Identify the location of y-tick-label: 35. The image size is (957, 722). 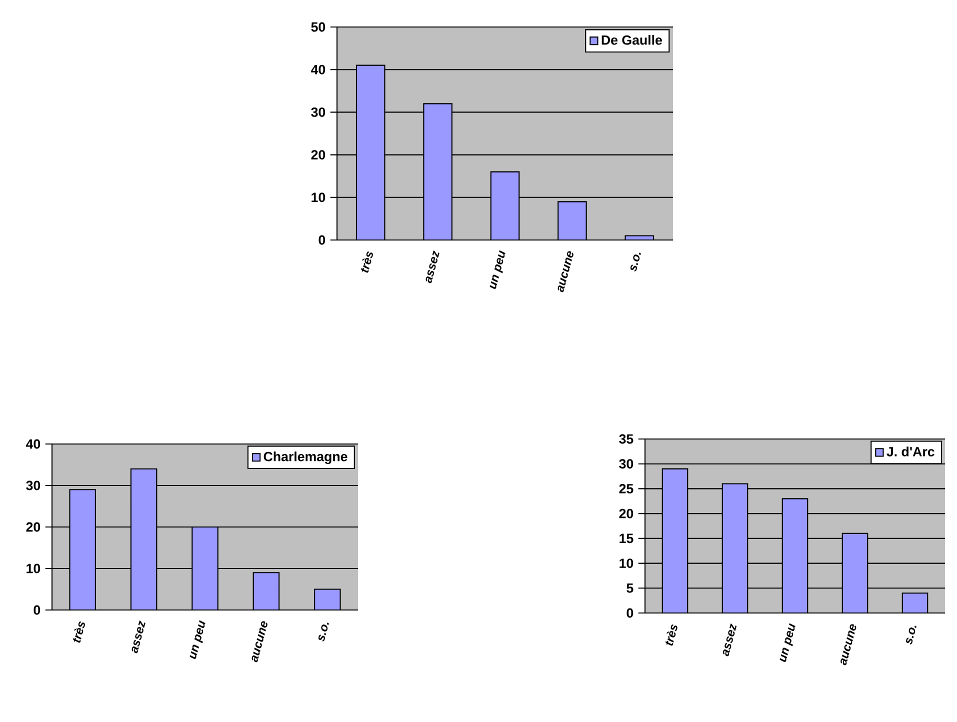
(626, 439).